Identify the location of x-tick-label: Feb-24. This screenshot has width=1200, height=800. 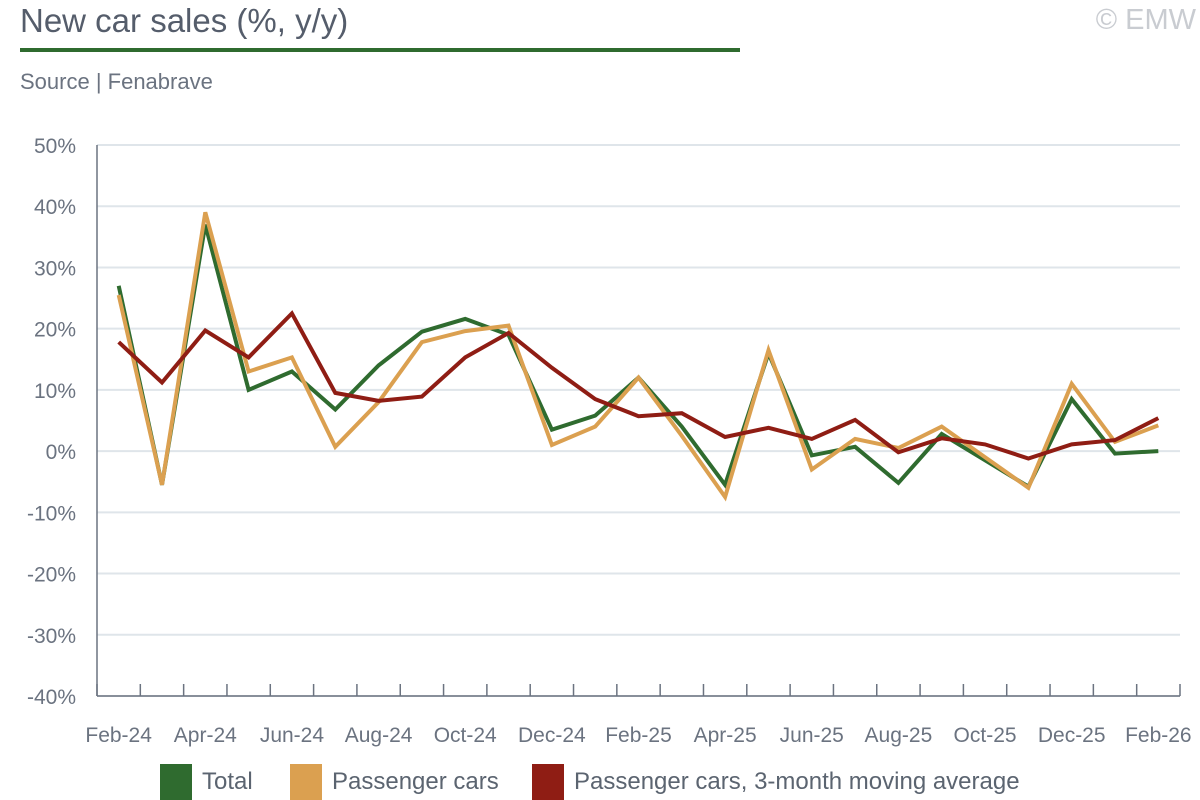
(118, 735).